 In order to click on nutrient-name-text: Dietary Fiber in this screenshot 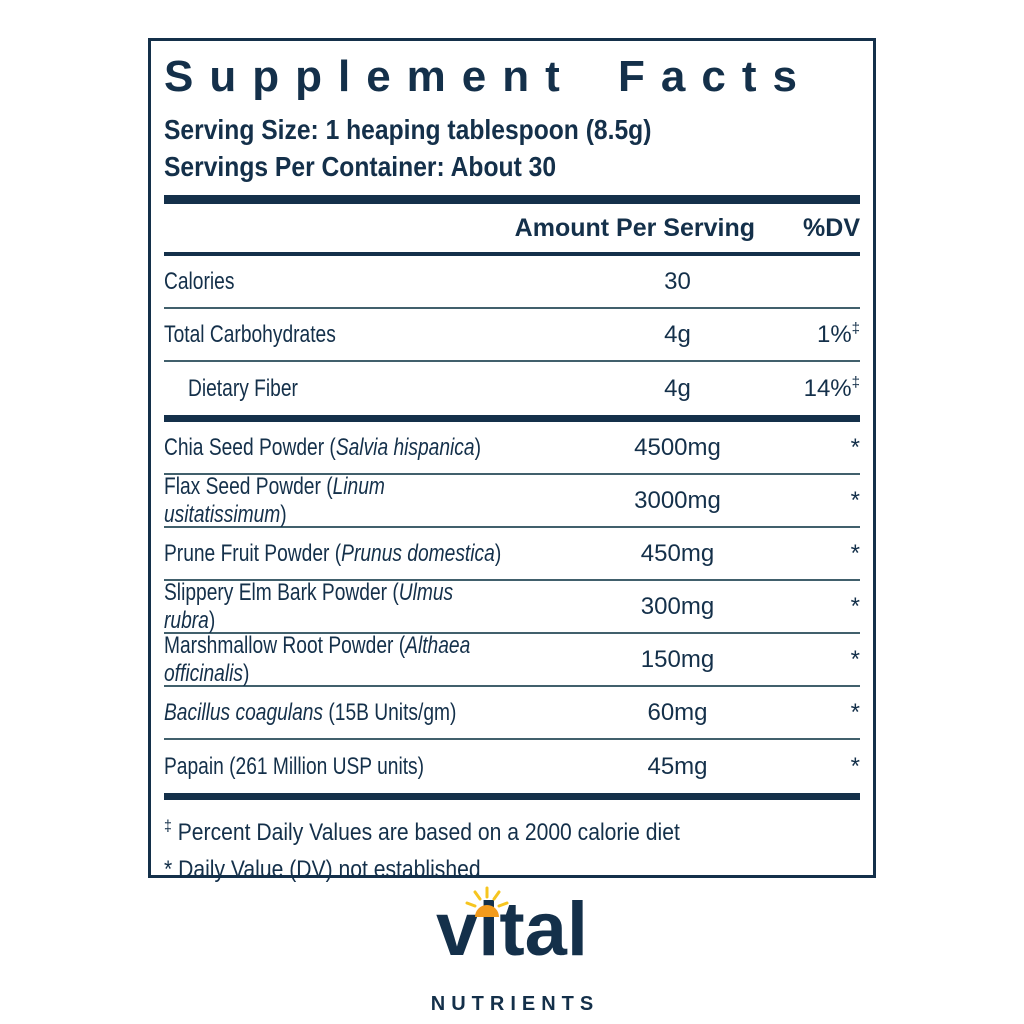, I will do `click(243, 388)`.